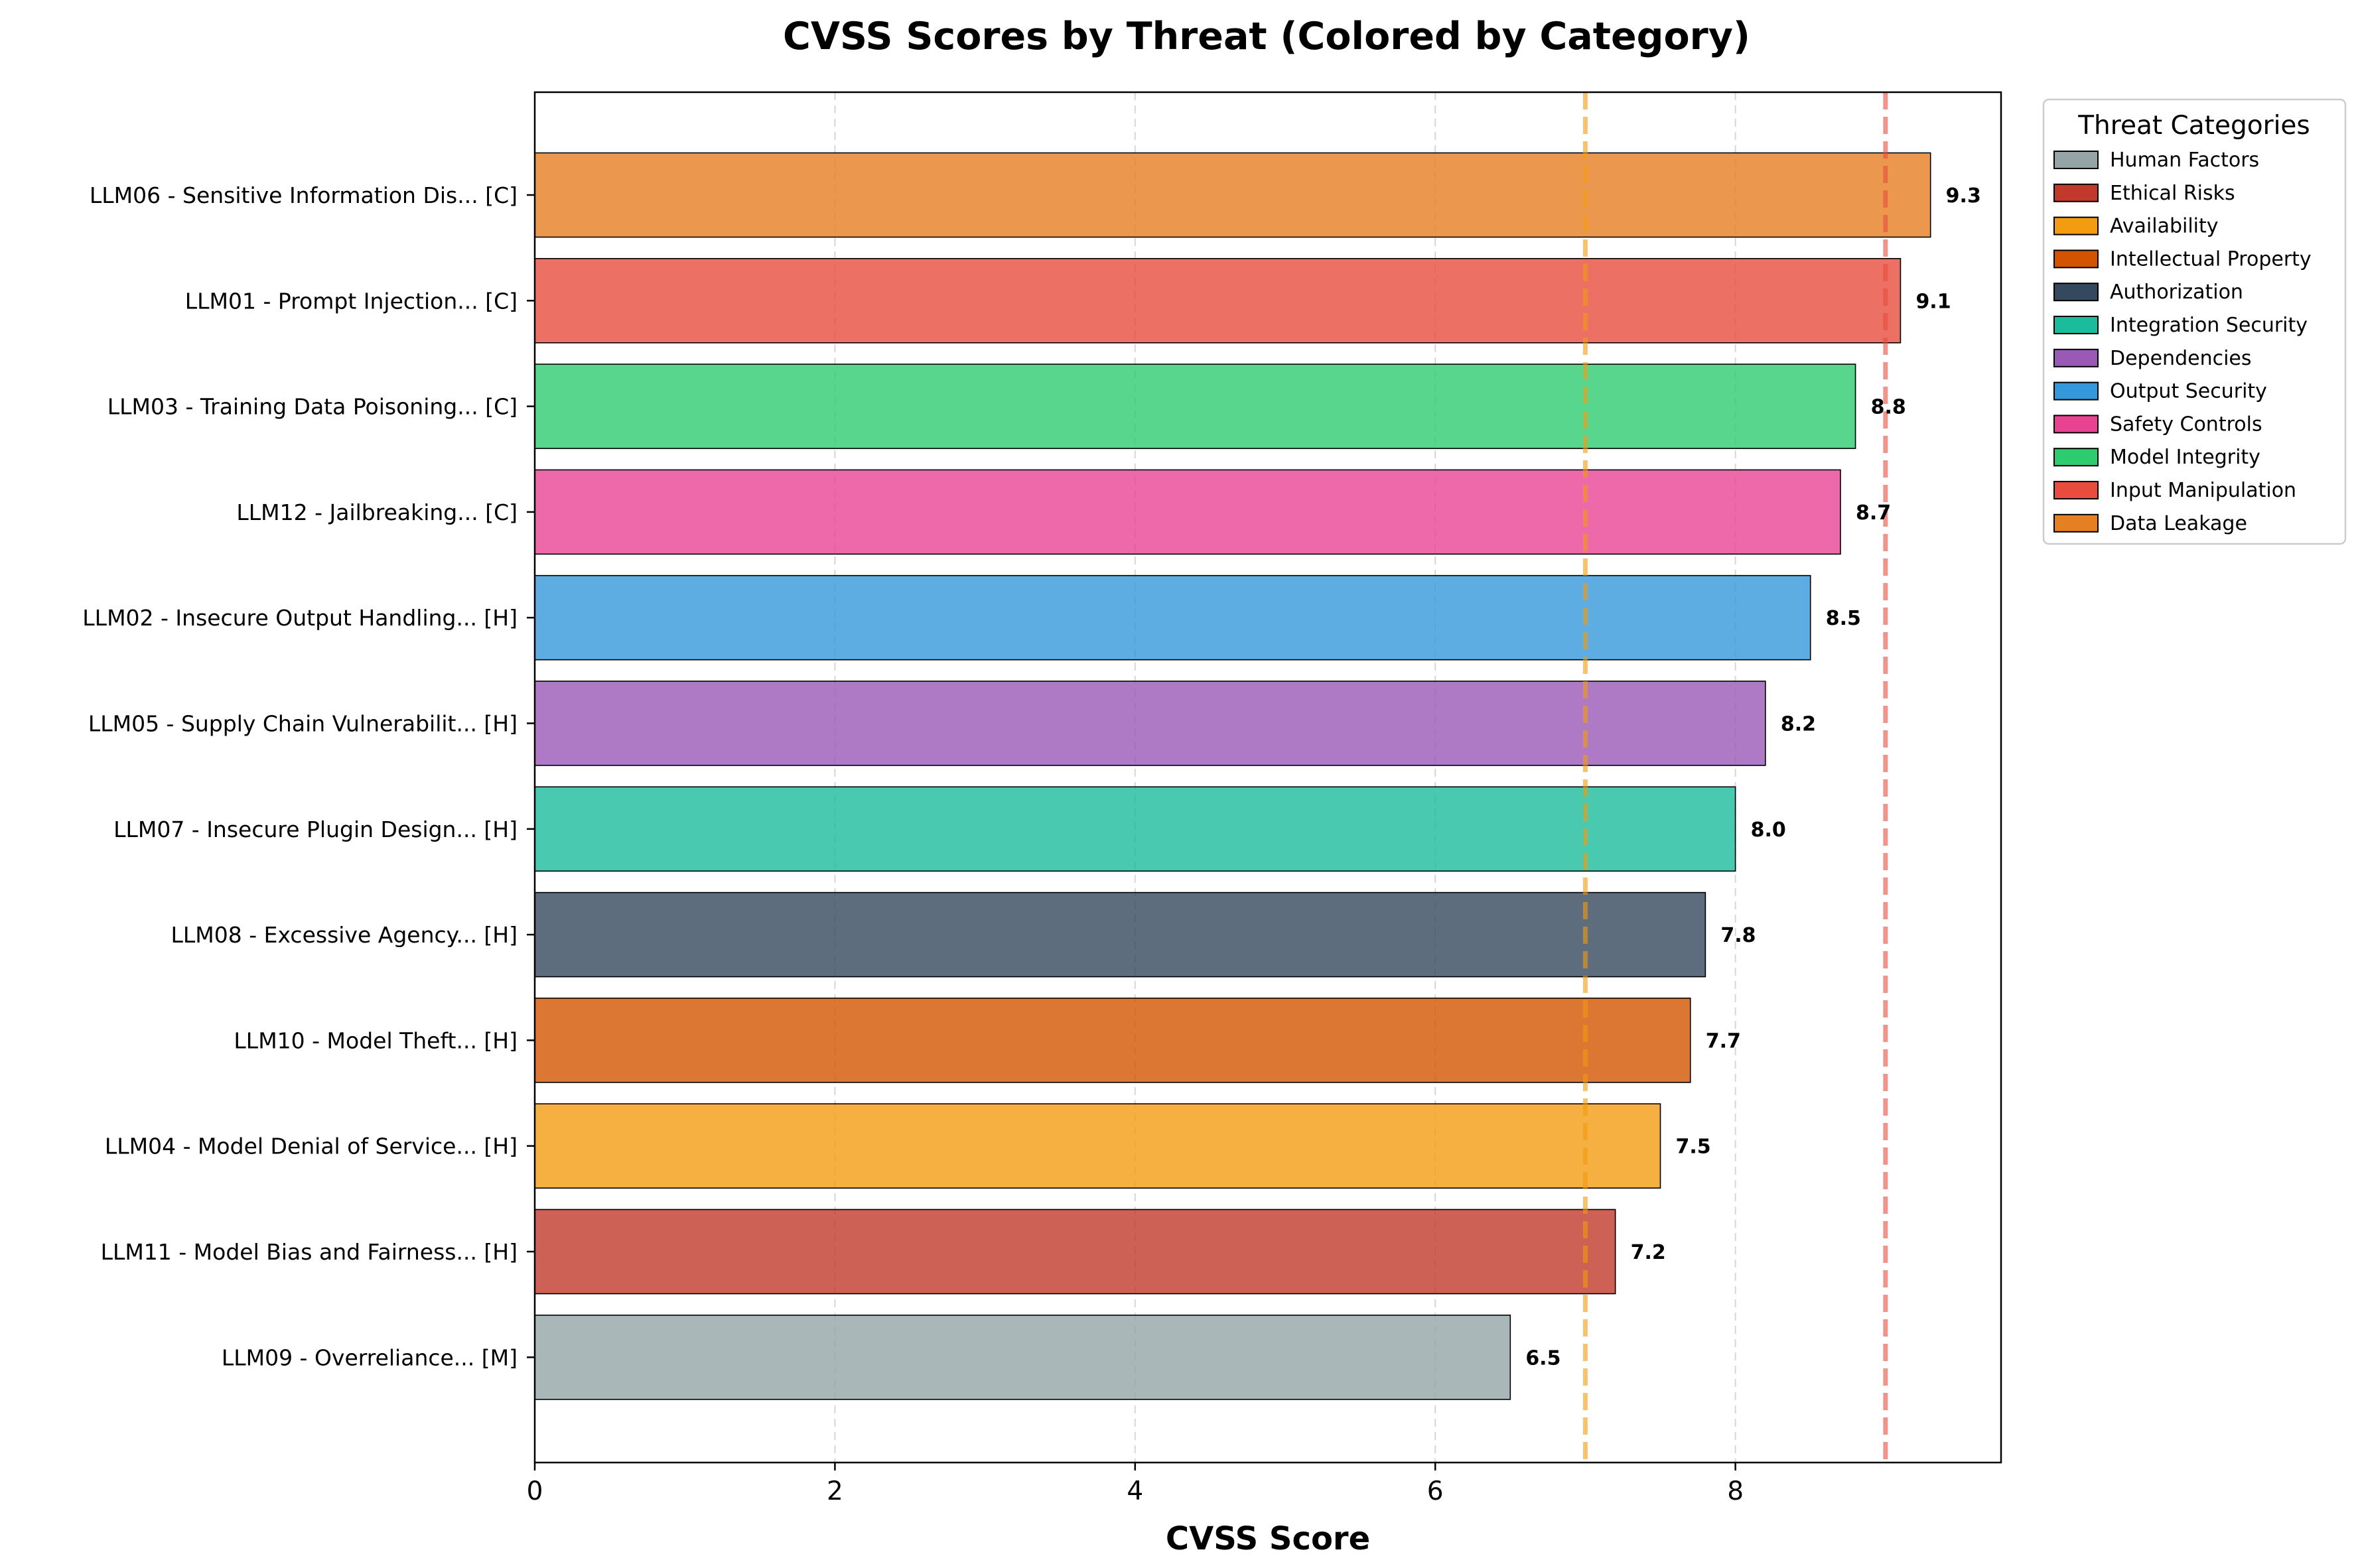 The width and height of the screenshot is (2358, 1568). Describe the element at coordinates (312, 407) in the screenshot. I see `y-tick-label: LLM03 - Training Data Poisoning... [C]` at that location.